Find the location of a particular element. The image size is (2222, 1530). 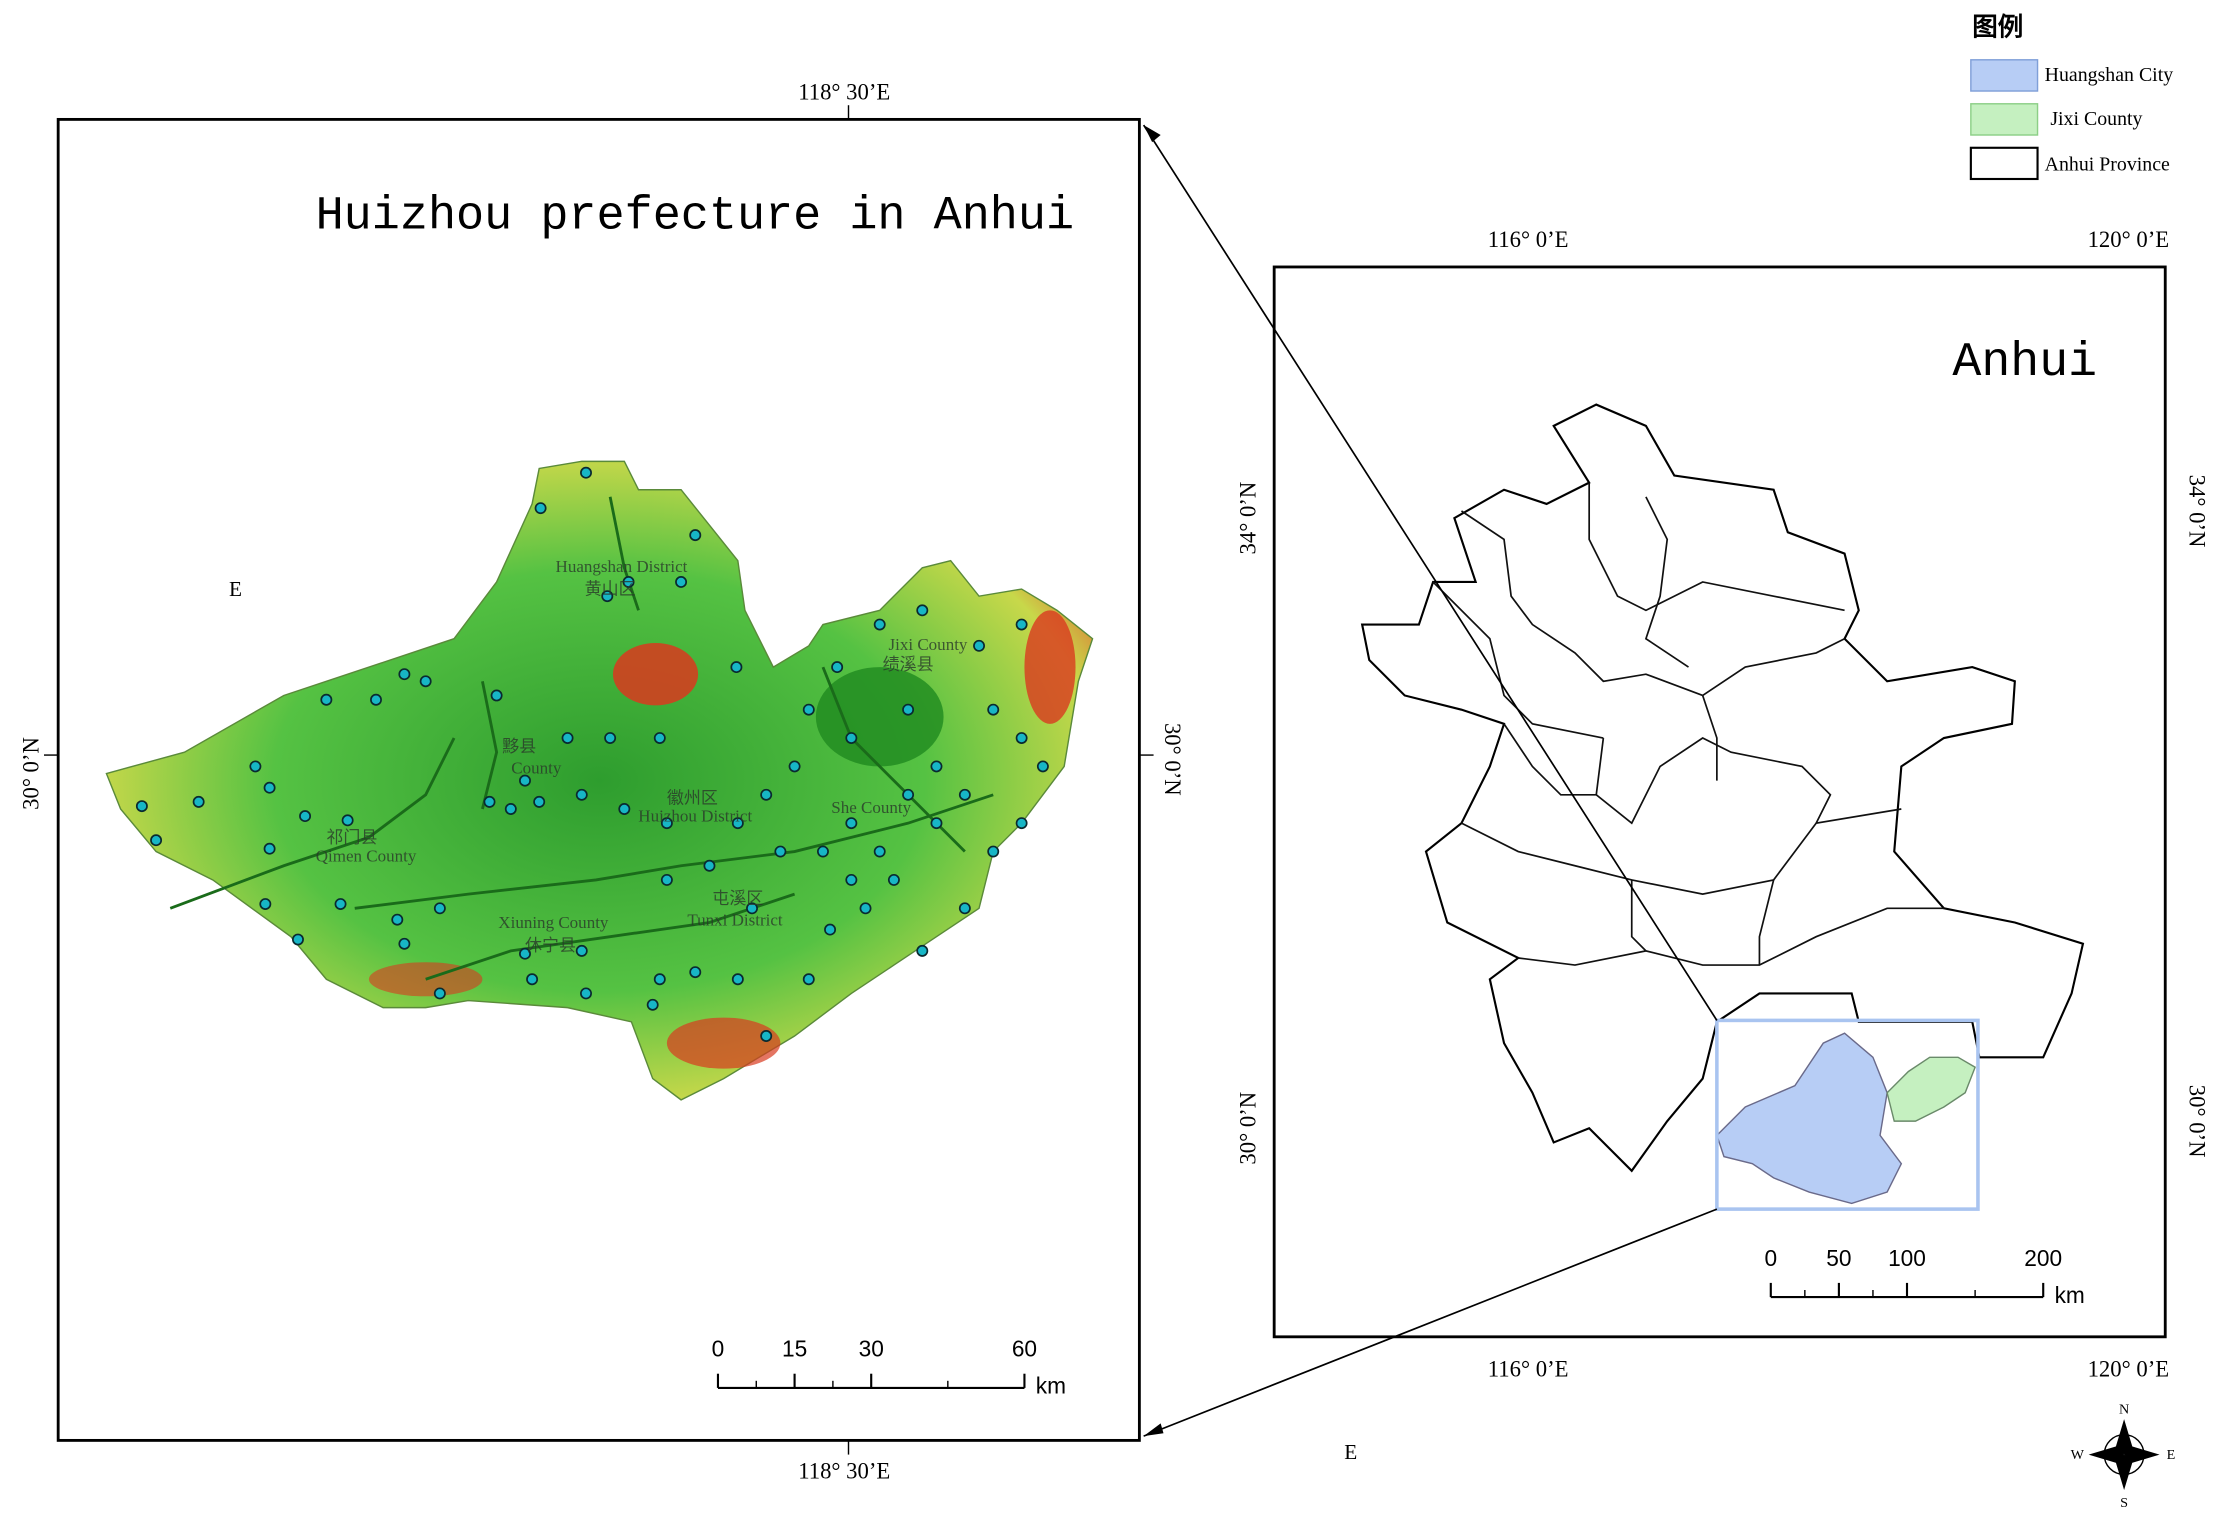

scale-label: 30 is located at coordinates (871, 1349).